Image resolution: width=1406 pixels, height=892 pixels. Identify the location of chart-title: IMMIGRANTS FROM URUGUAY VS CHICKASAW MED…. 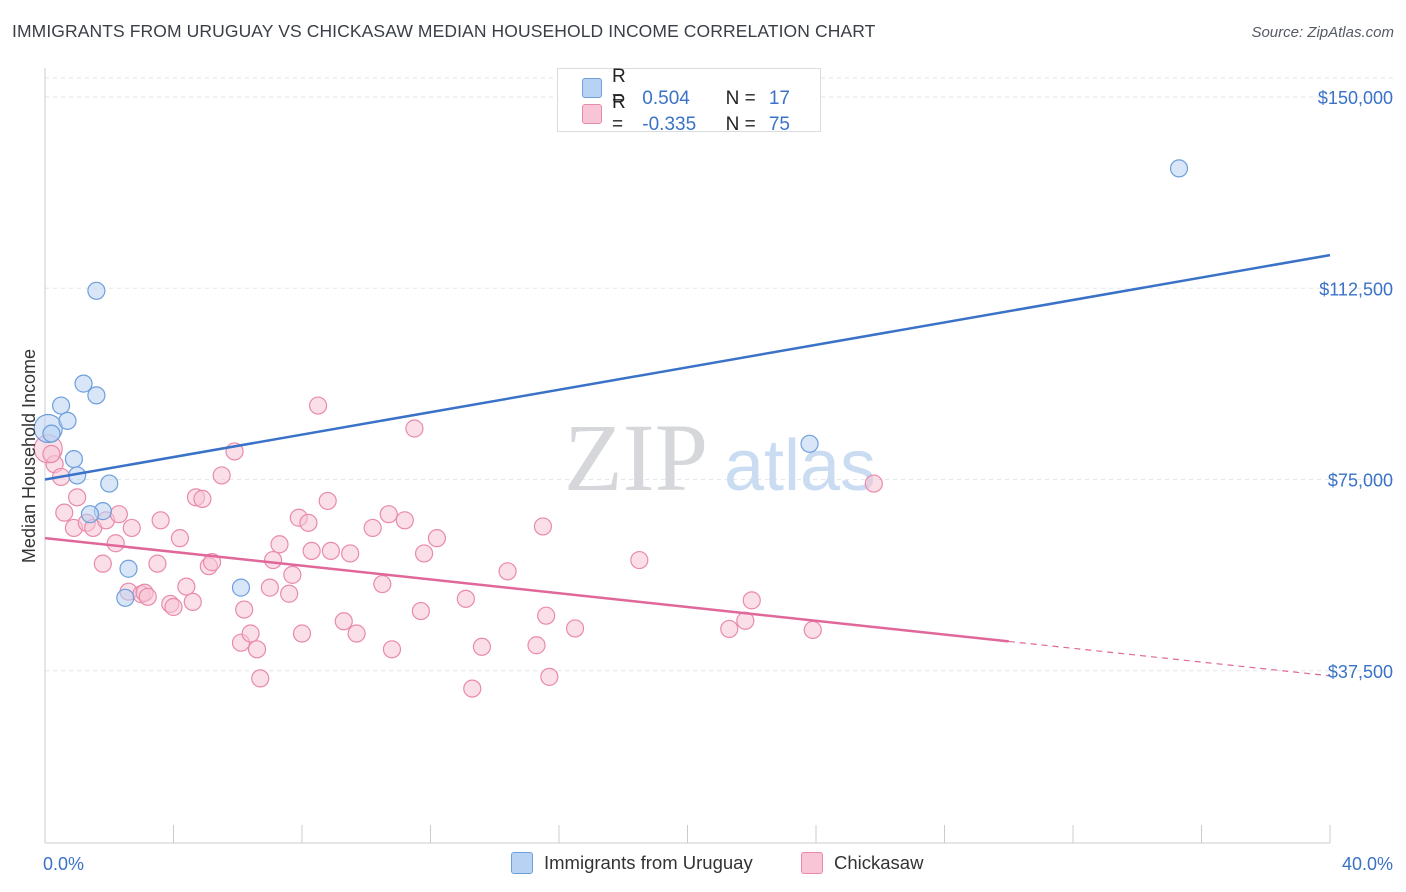
(444, 31).